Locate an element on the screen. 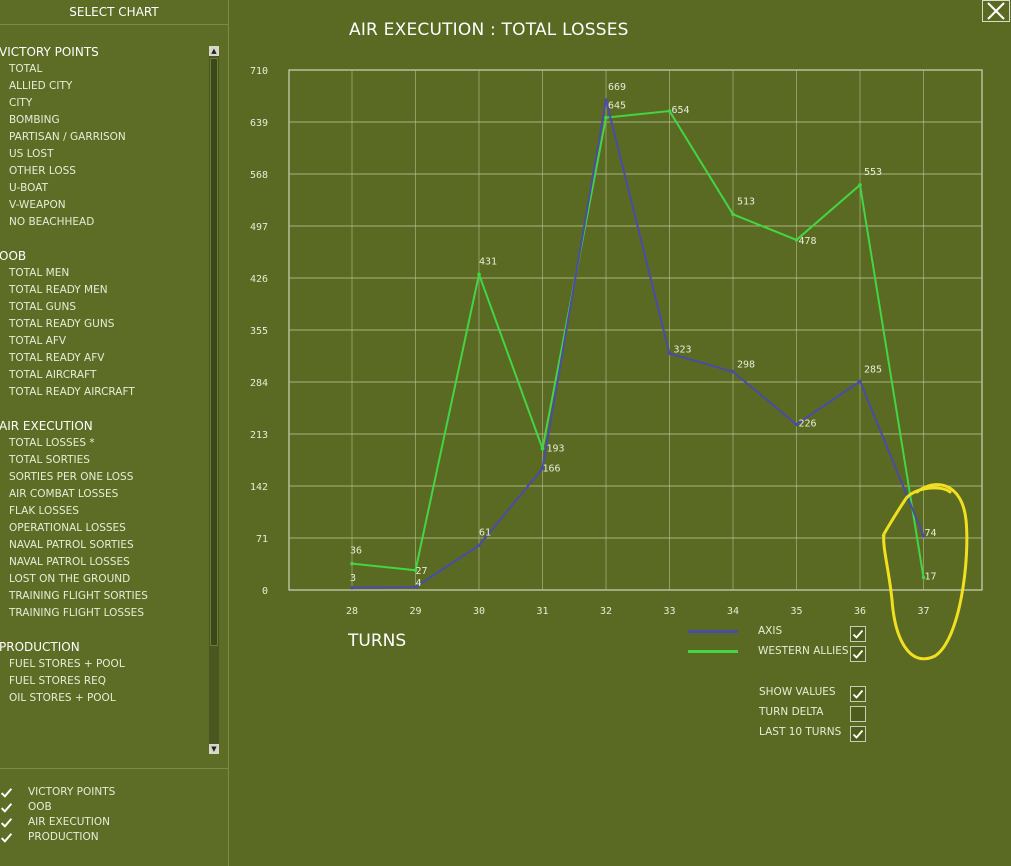 This screenshot has height=866, width=1011. chart-list-item: PARTISAN / GARRISON is located at coordinates (67, 137).